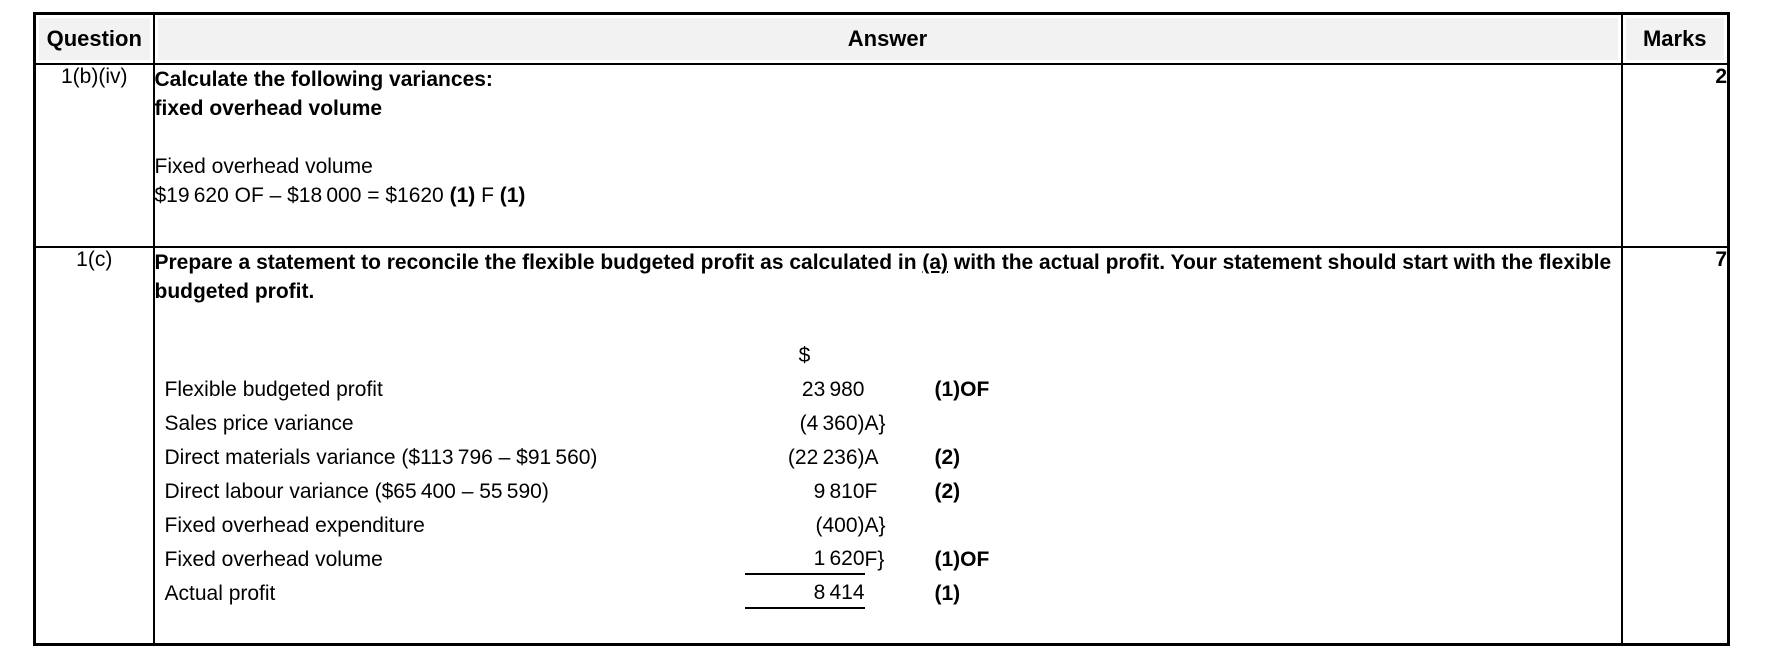  I want to click on statement-label: Actual profit, so click(220, 593).